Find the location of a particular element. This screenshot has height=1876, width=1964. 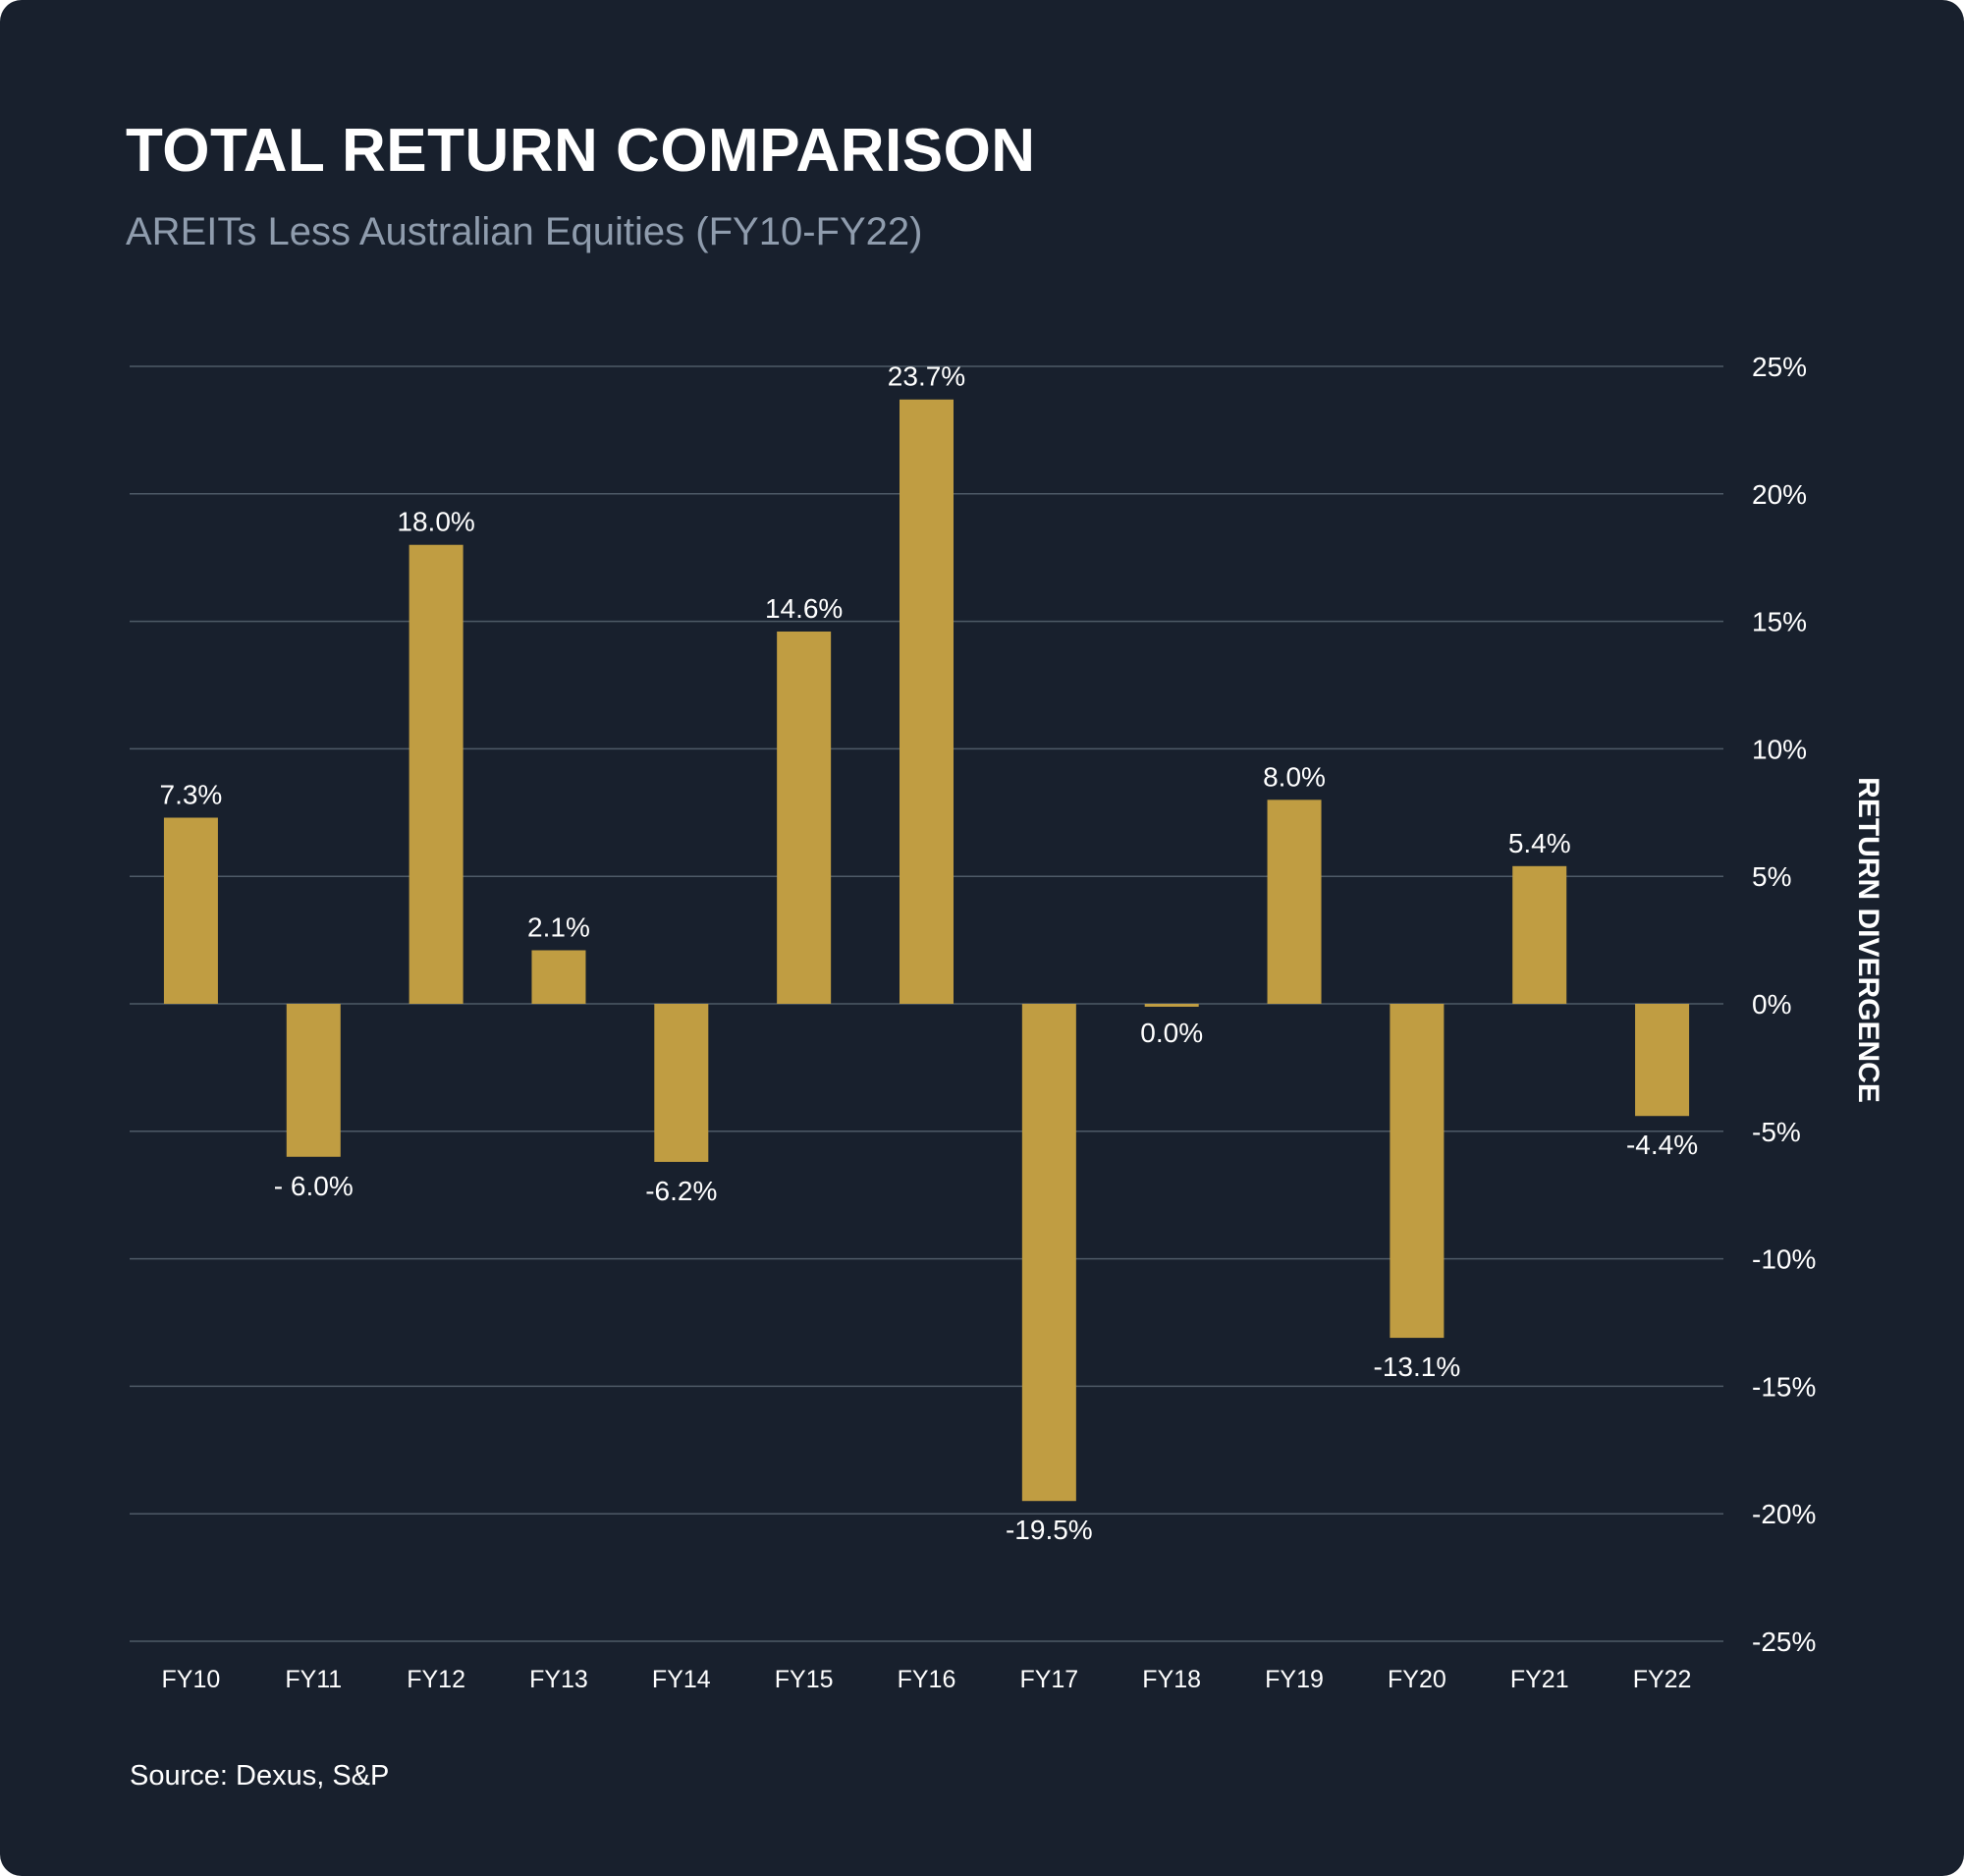

data-label: -4.4% is located at coordinates (1662, 1145).